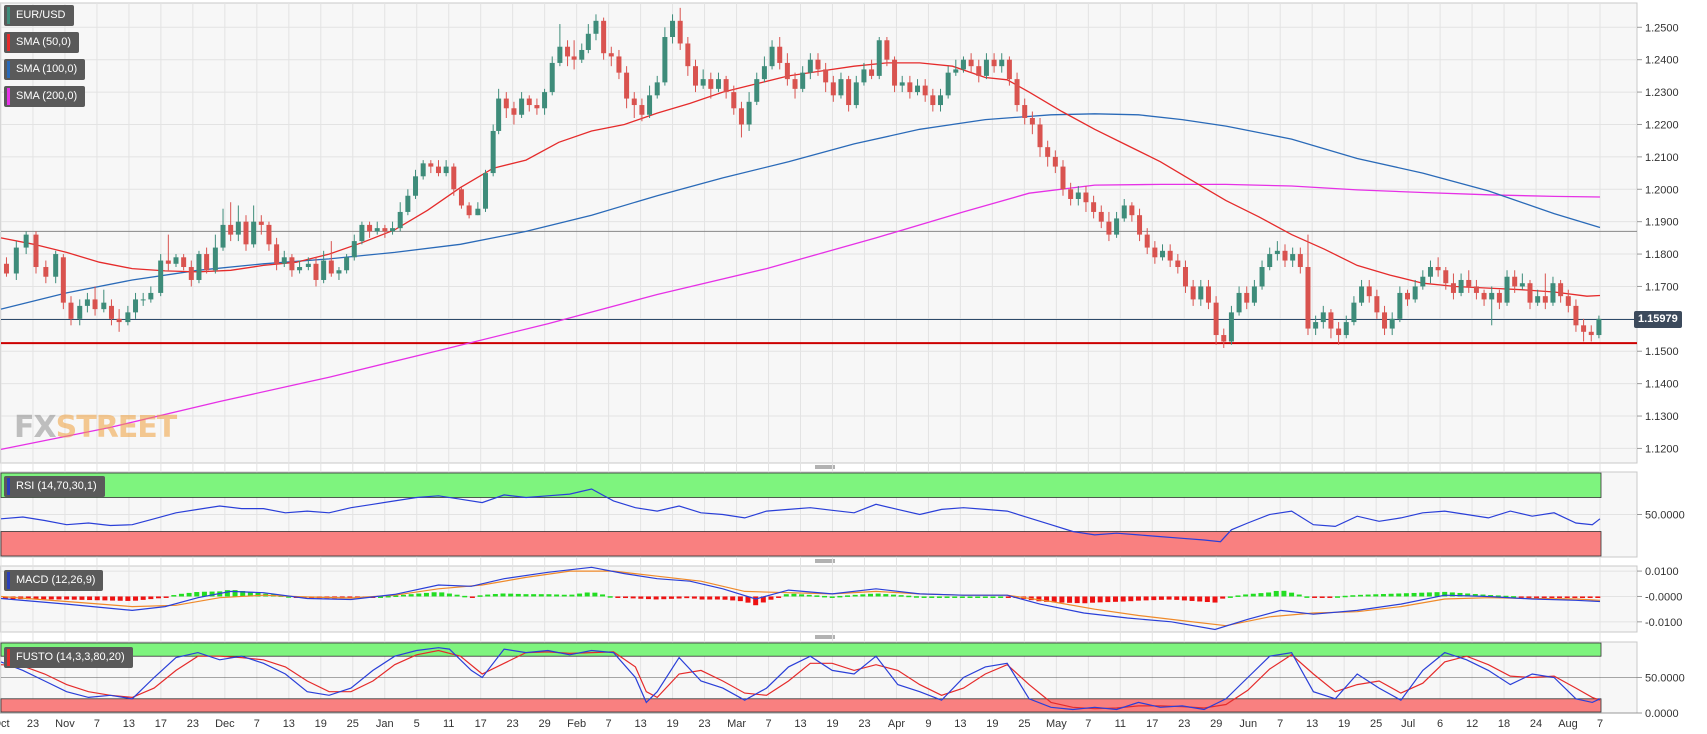 This screenshot has width=1707, height=734. I want to click on legend-macd: MACD (12,26,9), so click(54, 580).